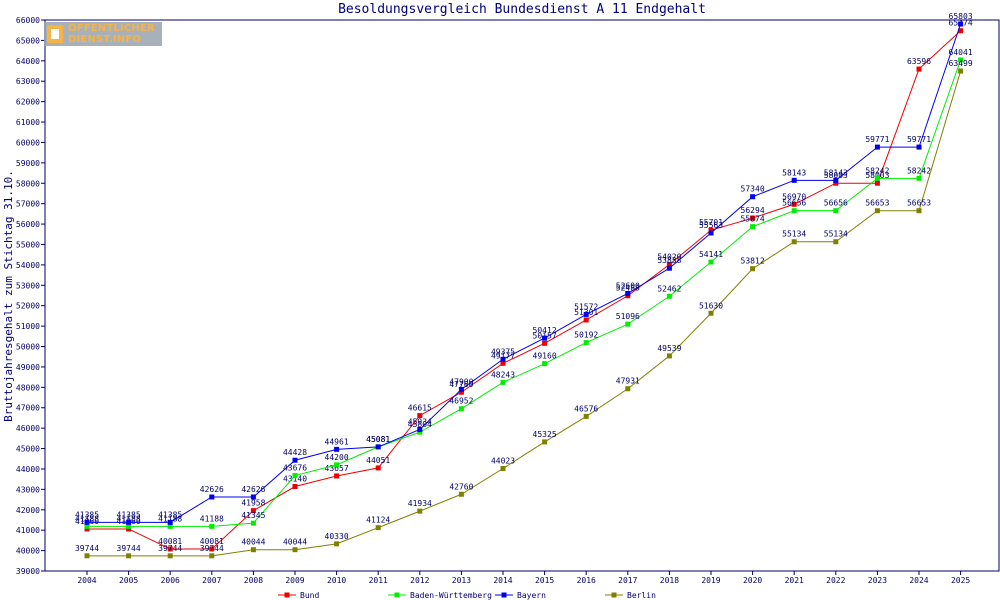 The image size is (1000, 600). I want to click on data-label: 47900, so click(461, 381).